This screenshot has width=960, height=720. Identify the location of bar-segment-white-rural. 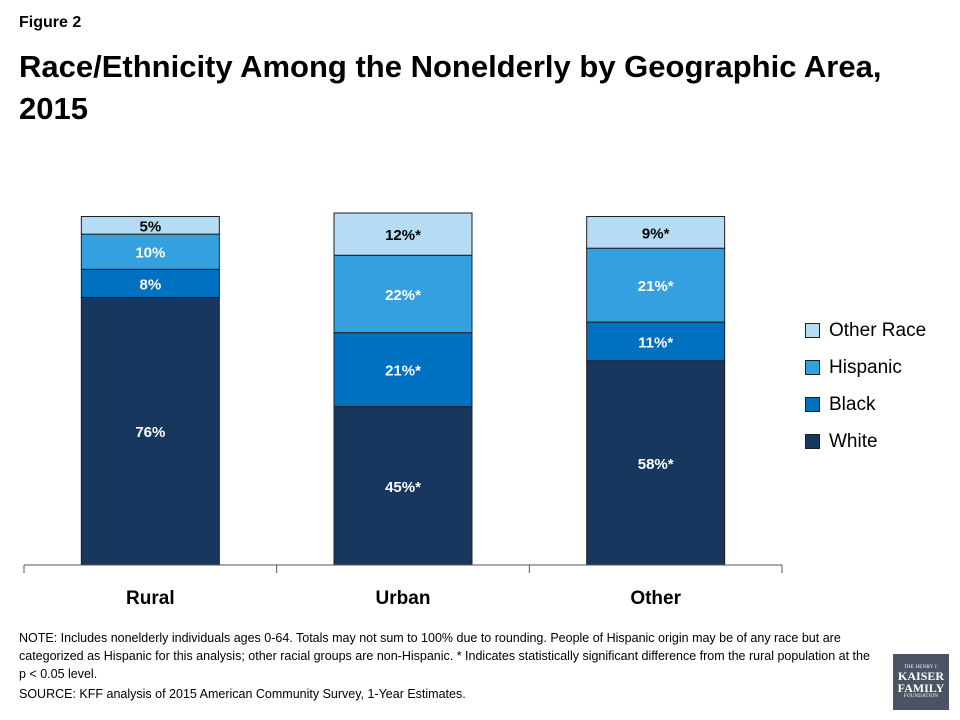
(150, 431).